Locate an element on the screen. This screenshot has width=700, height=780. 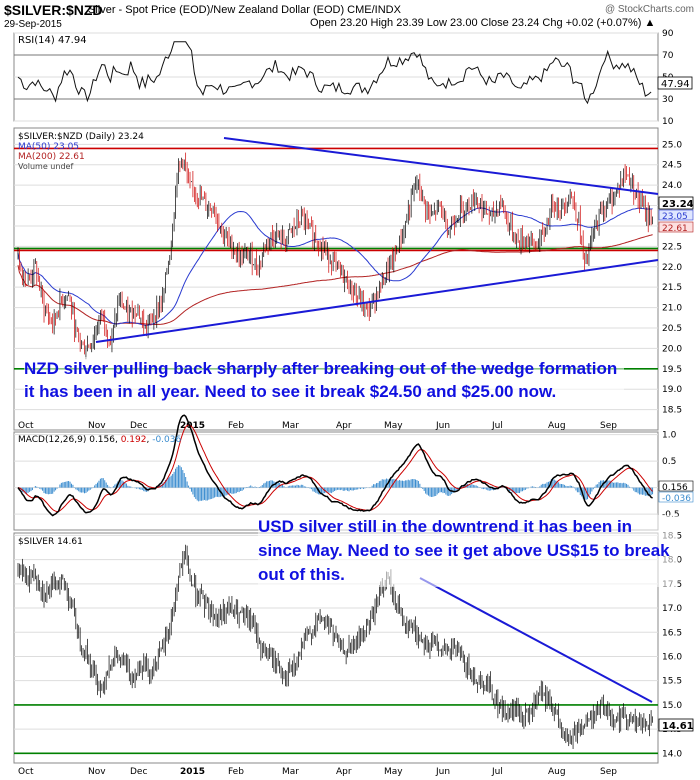
y-tick-label: 90 is located at coordinates (668, 34).